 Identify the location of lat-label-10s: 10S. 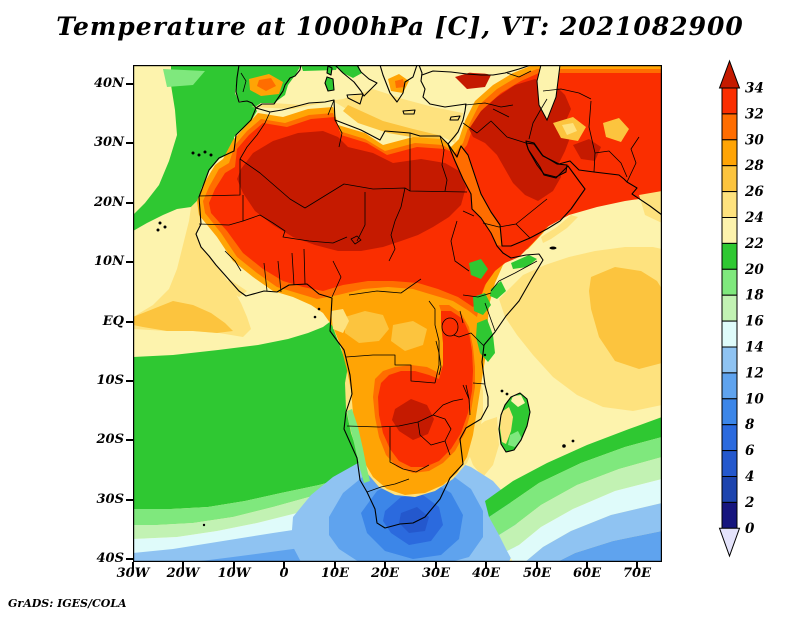
(110, 380).